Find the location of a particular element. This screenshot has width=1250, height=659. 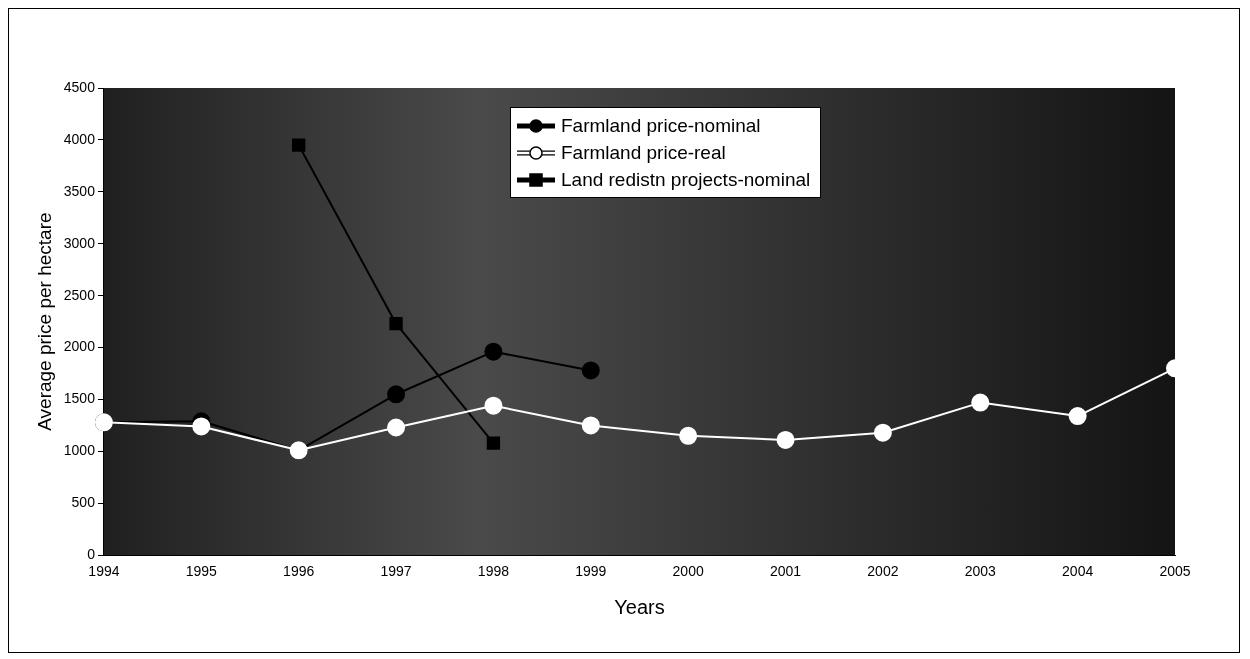

y-tick-label: 500 is located at coordinates (83, 502).